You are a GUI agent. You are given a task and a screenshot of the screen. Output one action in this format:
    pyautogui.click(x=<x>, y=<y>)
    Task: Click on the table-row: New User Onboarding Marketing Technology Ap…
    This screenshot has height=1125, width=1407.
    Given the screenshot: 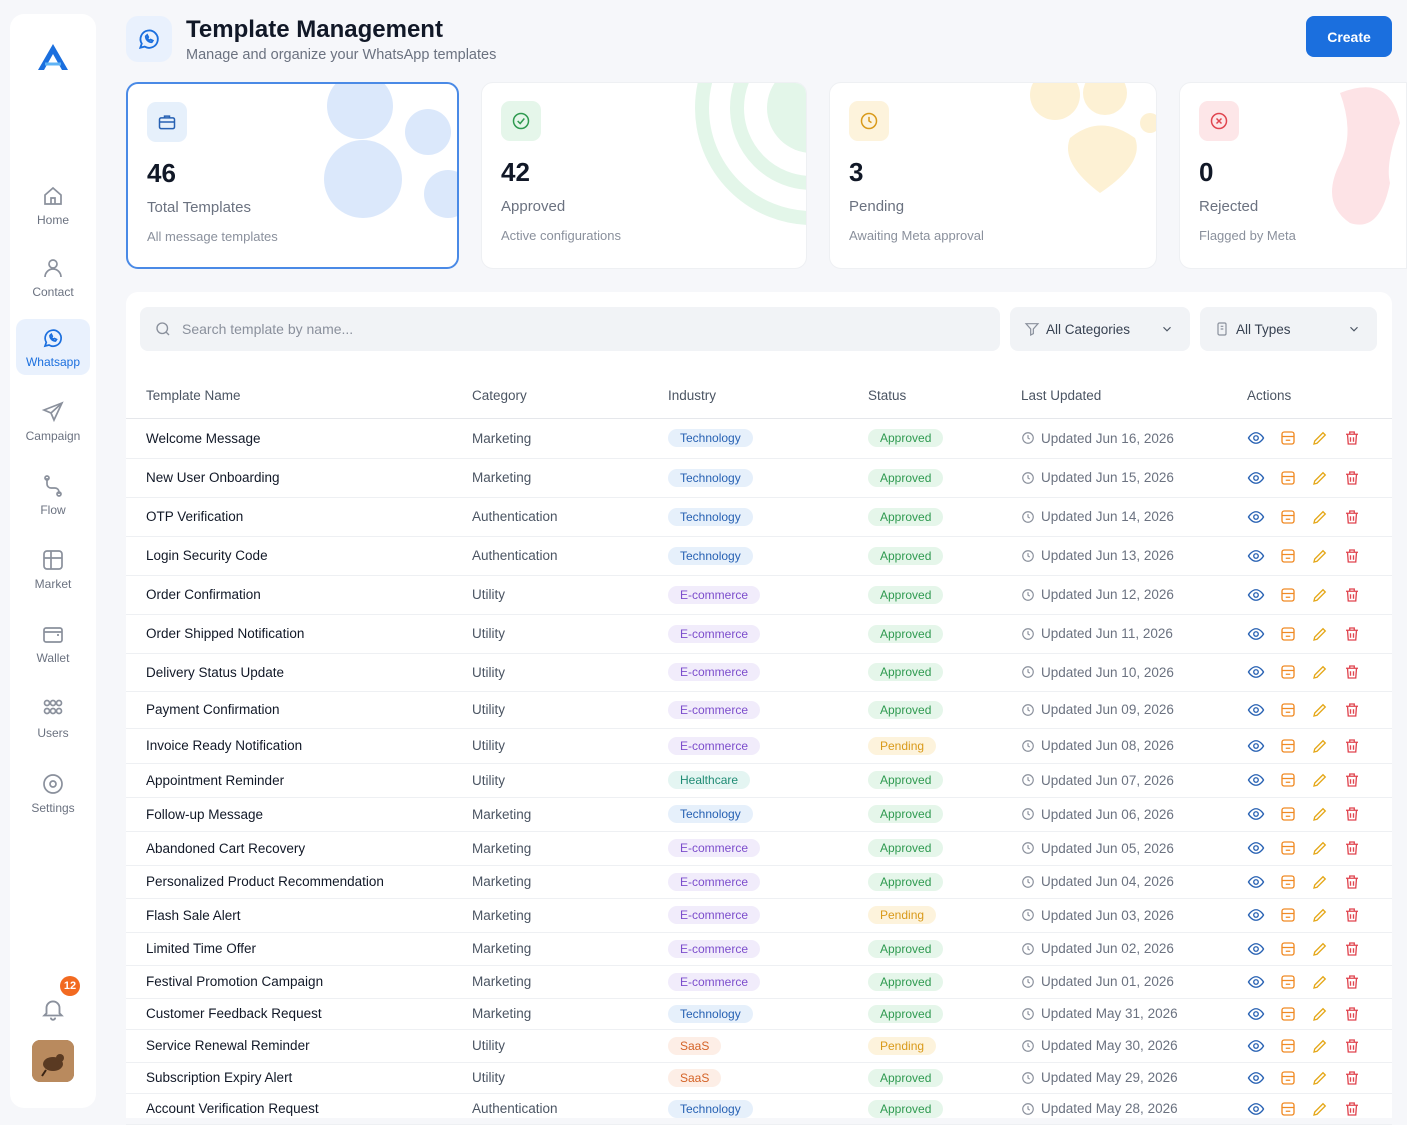 What is the action you would take?
    pyautogui.click(x=759, y=478)
    